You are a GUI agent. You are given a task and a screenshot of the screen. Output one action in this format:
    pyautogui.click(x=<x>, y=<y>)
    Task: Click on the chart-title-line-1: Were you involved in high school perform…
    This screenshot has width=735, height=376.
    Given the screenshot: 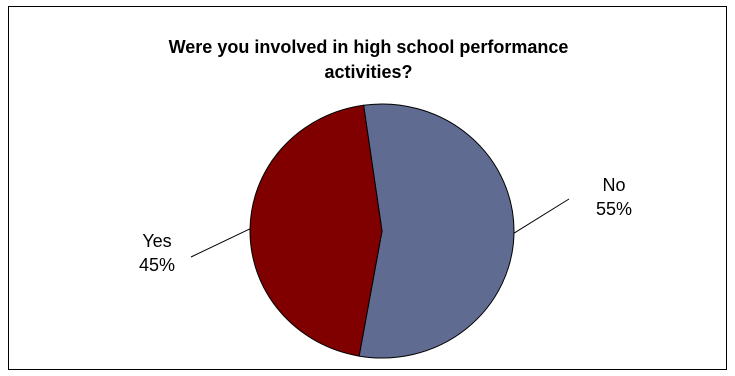 What is the action you would take?
    pyautogui.click(x=368, y=47)
    